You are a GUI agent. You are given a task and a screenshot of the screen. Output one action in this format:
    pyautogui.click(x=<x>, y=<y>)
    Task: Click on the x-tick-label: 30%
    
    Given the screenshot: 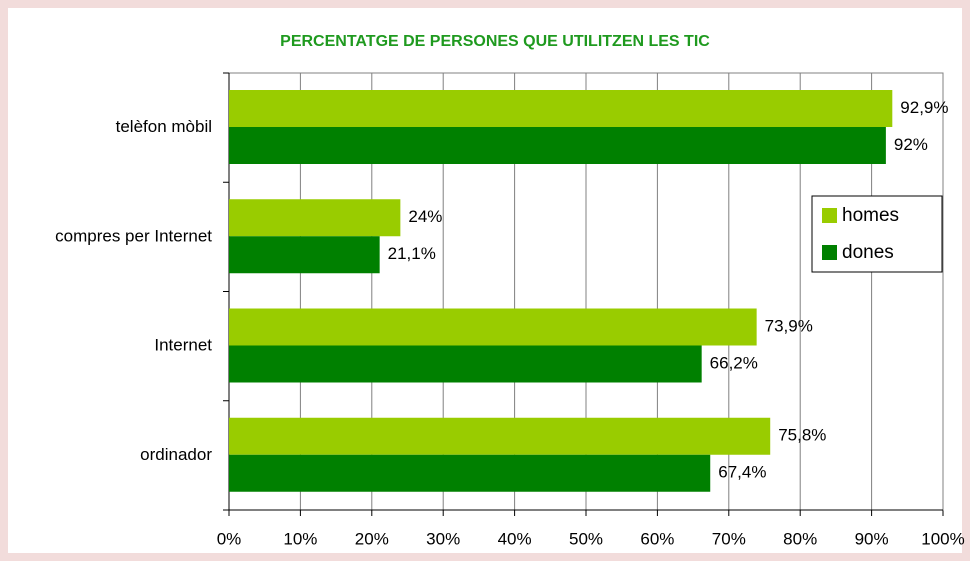 What is the action you would take?
    pyautogui.click(x=443, y=538)
    